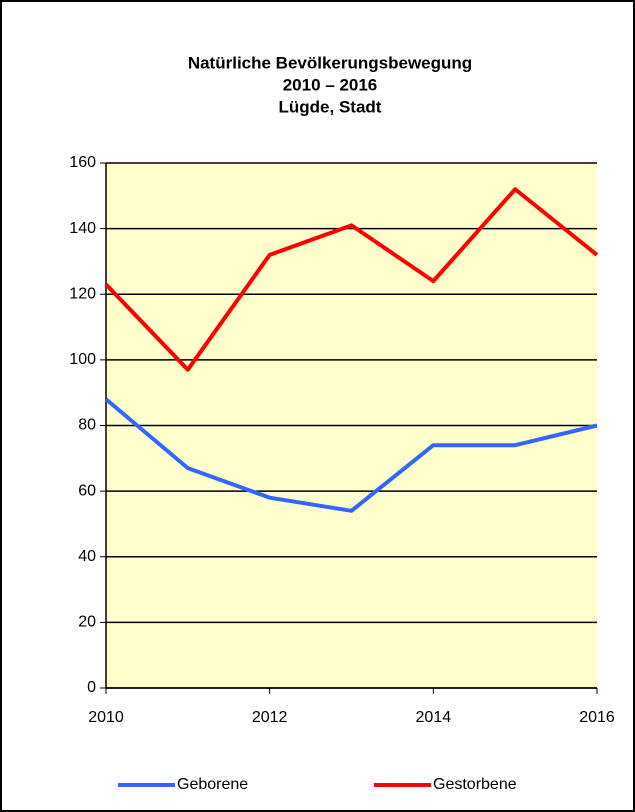 The image size is (635, 812). I want to click on legend-label: Gestorbene, so click(475, 784).